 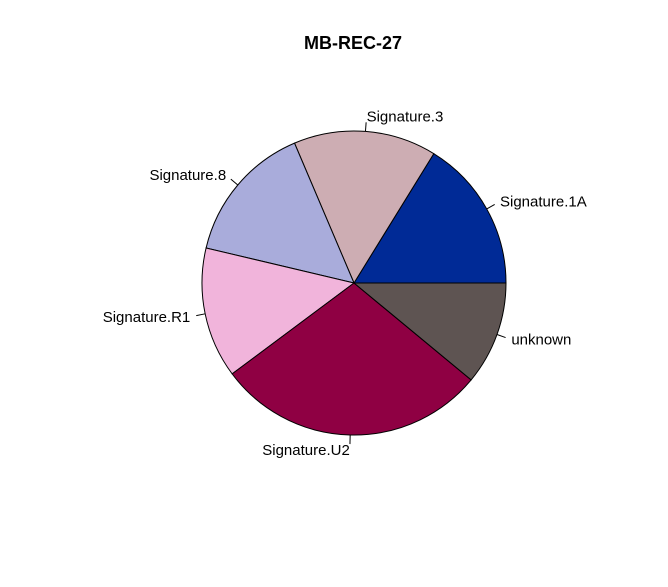 I want to click on pie-slice-label: Signature.8, so click(x=187, y=175).